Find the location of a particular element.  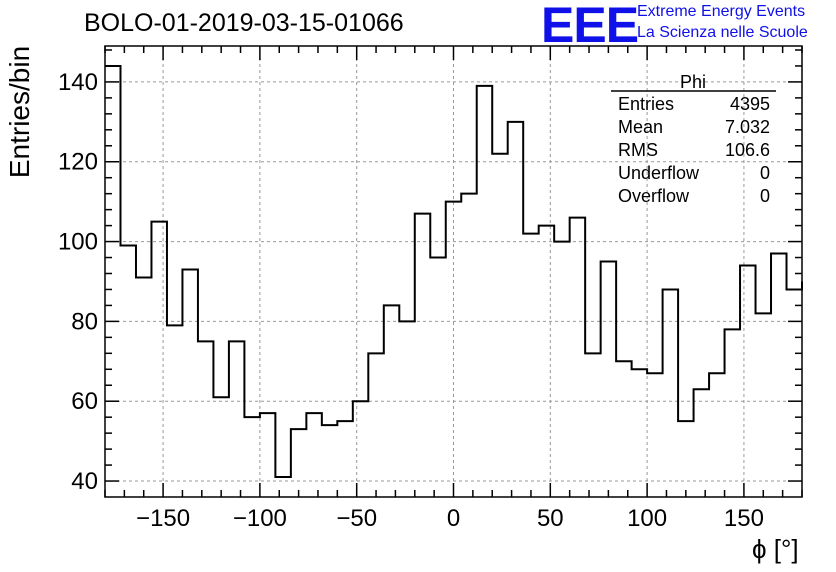

y-tick-label: 100 is located at coordinates (78, 242).